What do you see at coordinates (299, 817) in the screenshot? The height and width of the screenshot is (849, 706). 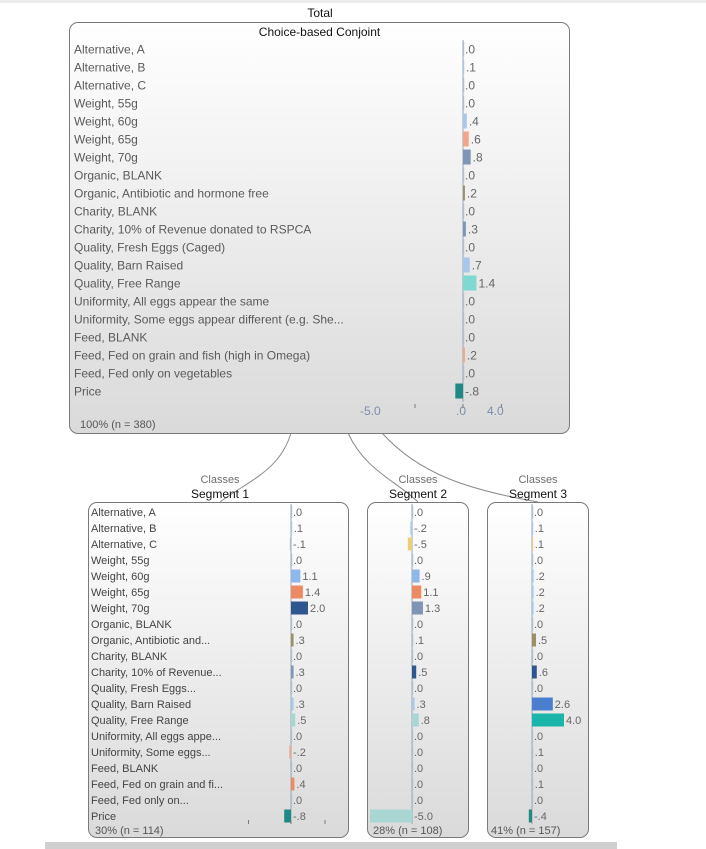 I see `value-label: -.8` at bounding box center [299, 817].